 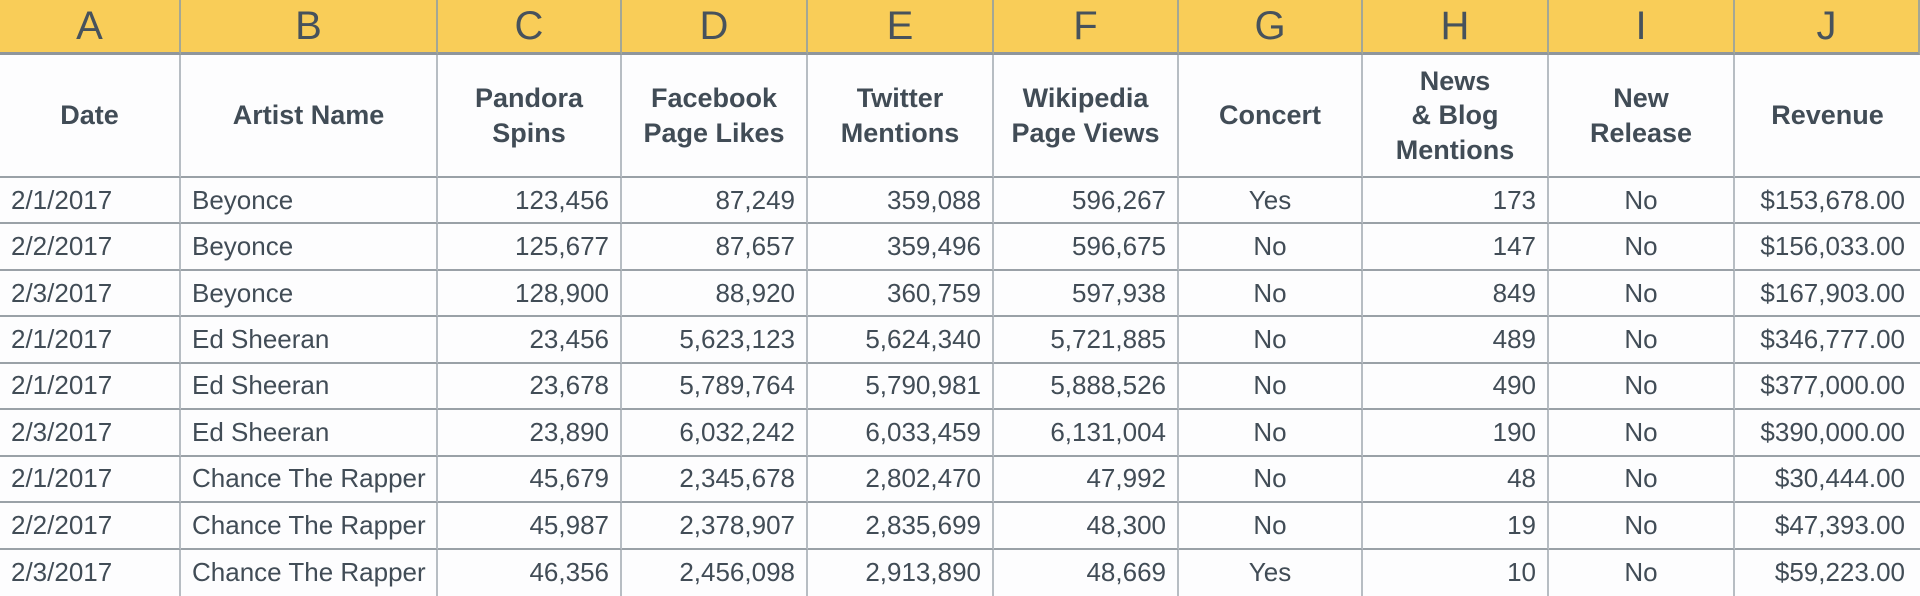 I want to click on cell-facebook-page-likes: 2,456,098, so click(x=715, y=572).